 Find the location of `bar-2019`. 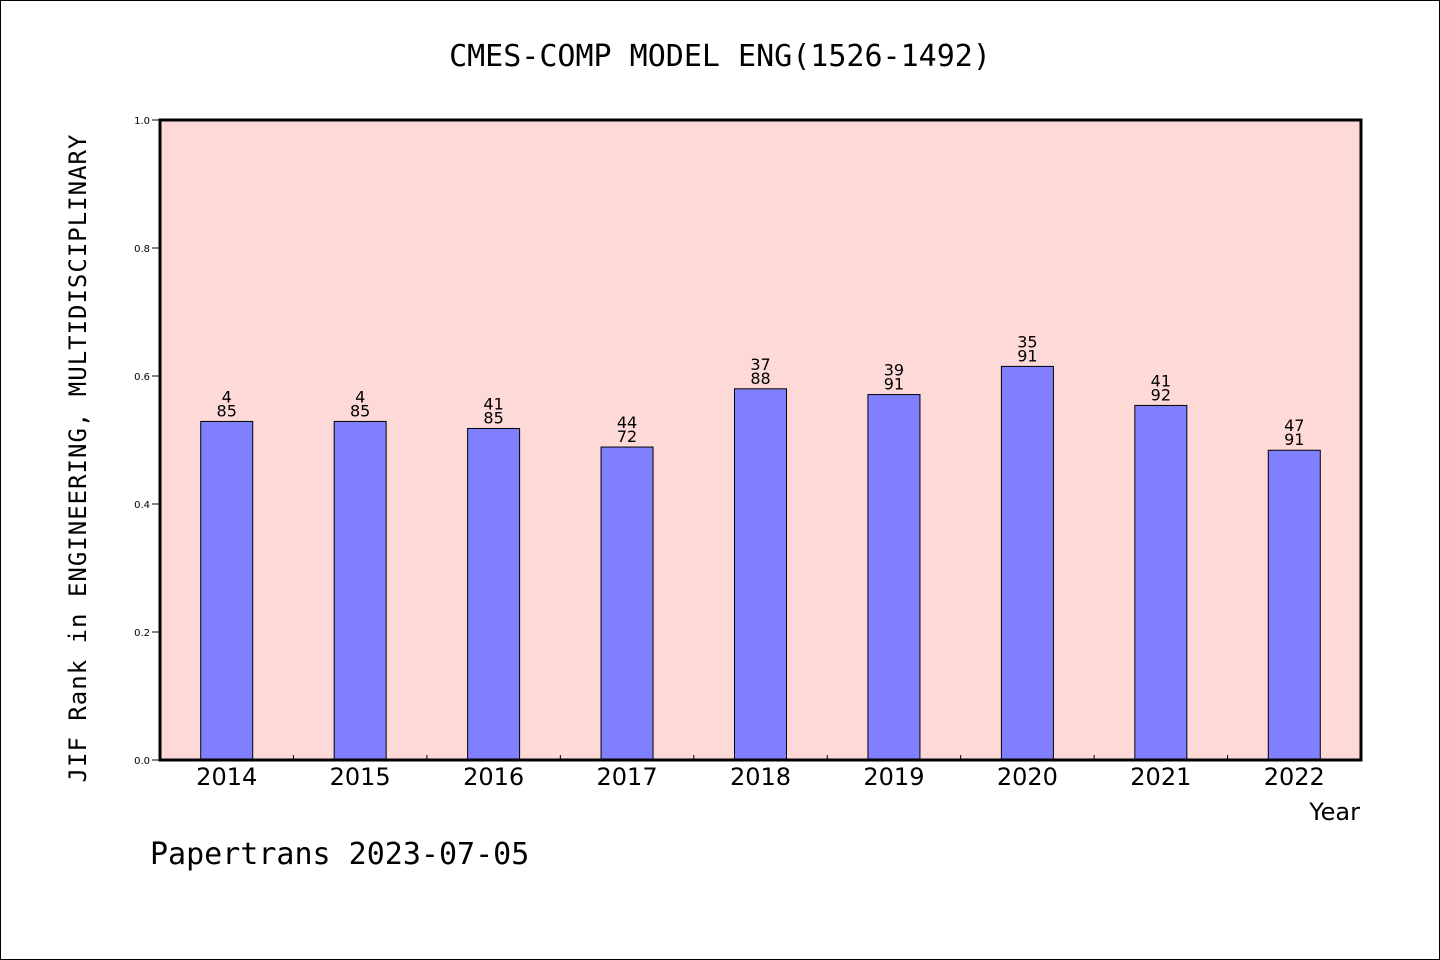

bar-2019 is located at coordinates (894, 577).